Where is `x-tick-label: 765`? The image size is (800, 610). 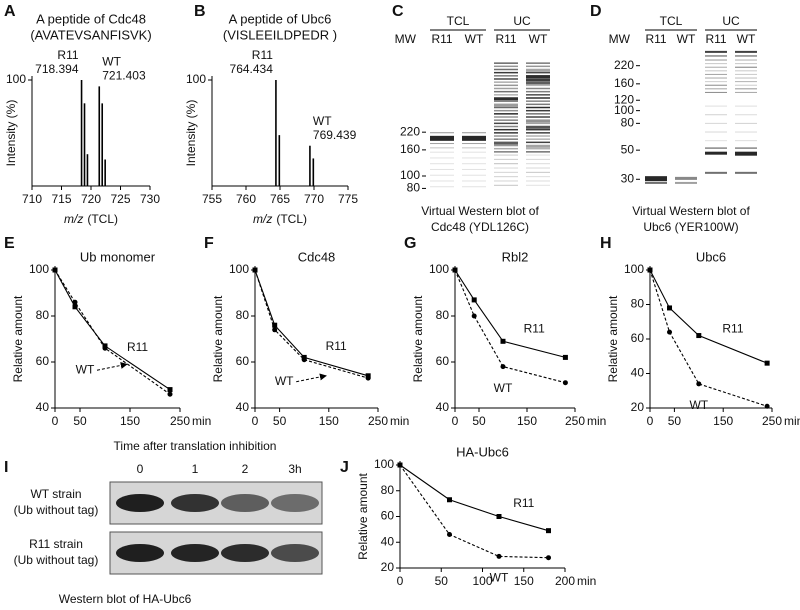 x-tick-label: 765 is located at coordinates (280, 199).